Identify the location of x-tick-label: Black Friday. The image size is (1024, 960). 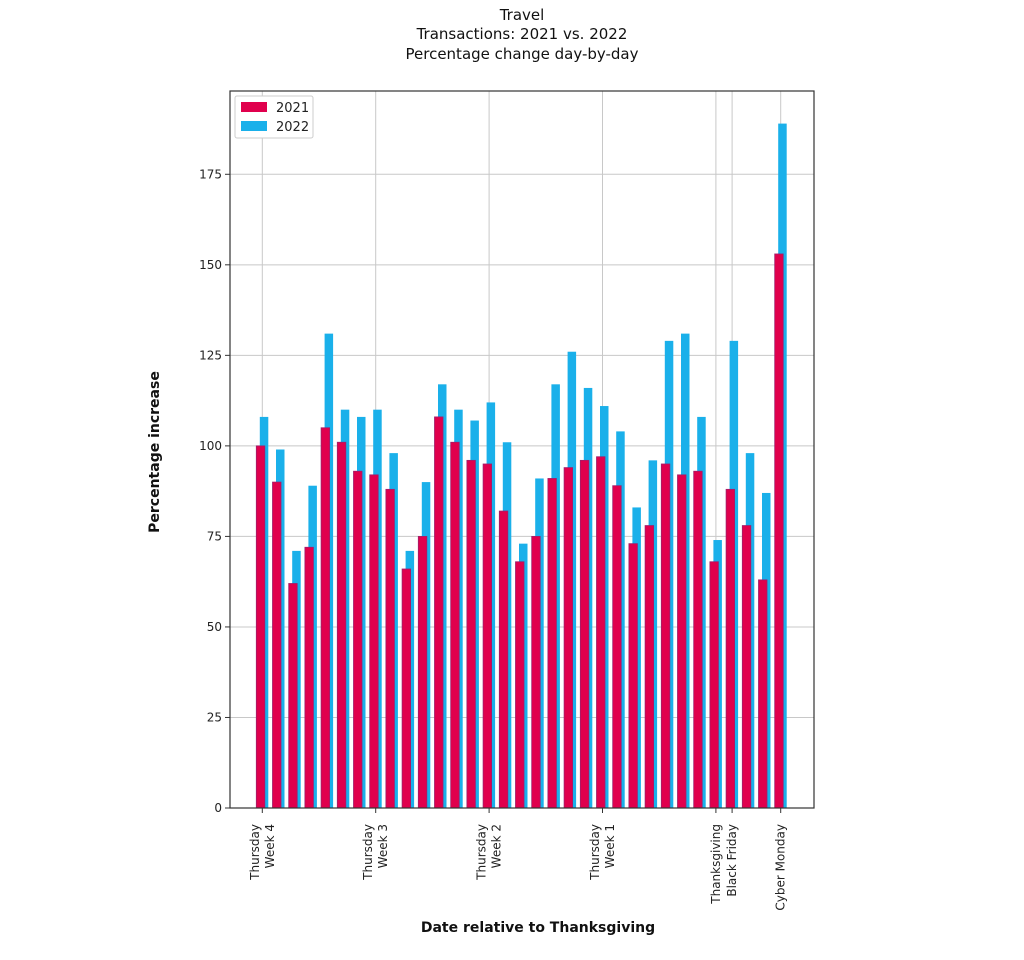
(732, 860).